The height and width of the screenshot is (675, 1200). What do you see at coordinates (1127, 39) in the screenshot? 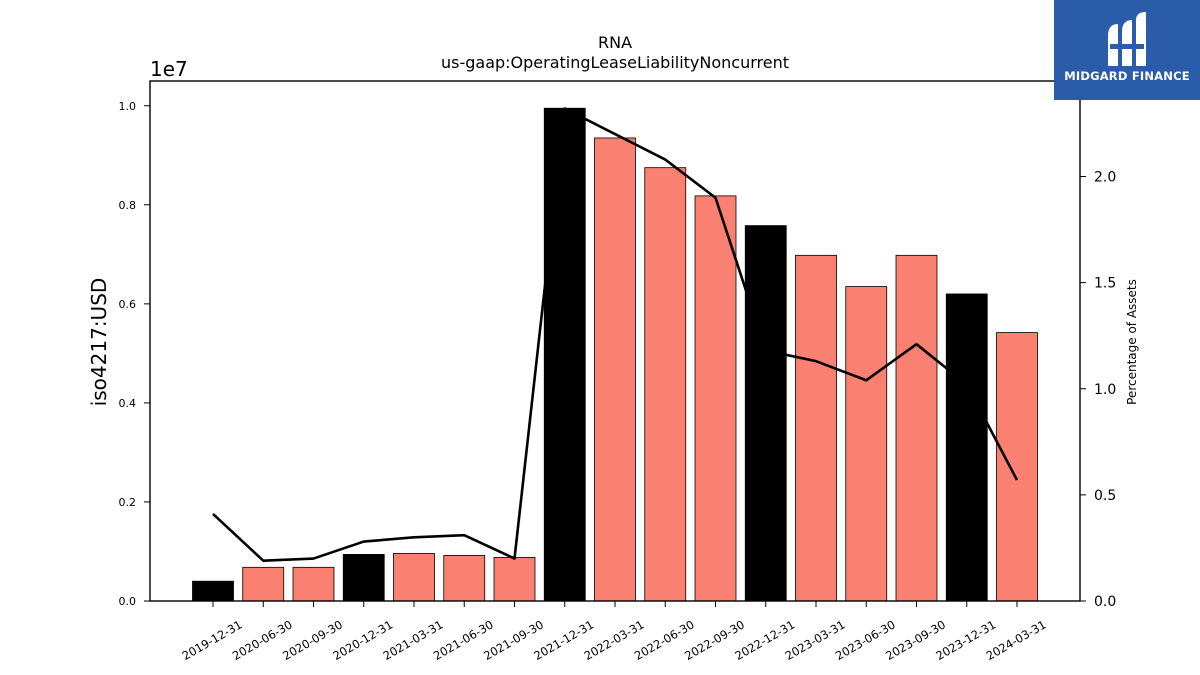
I see `logo-mark-icon` at bounding box center [1127, 39].